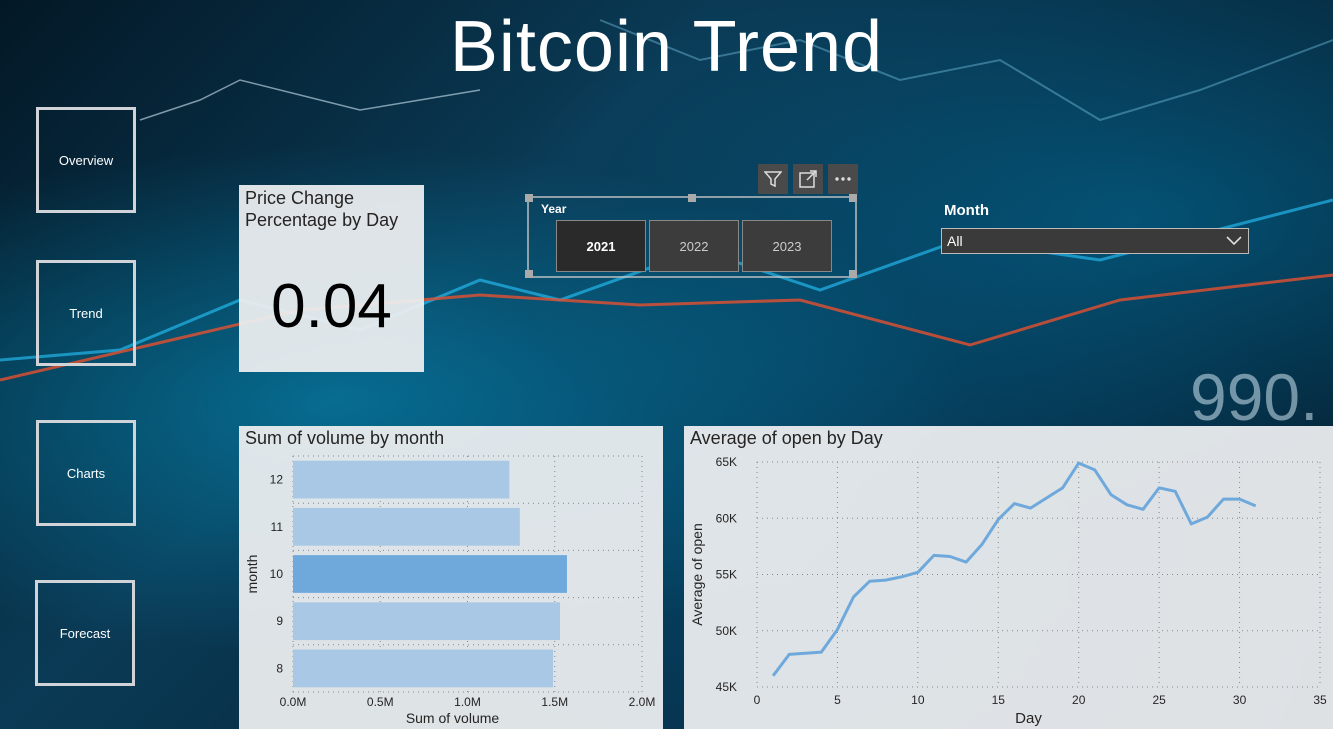  I want to click on month-dropdown: All, so click(1095, 241).